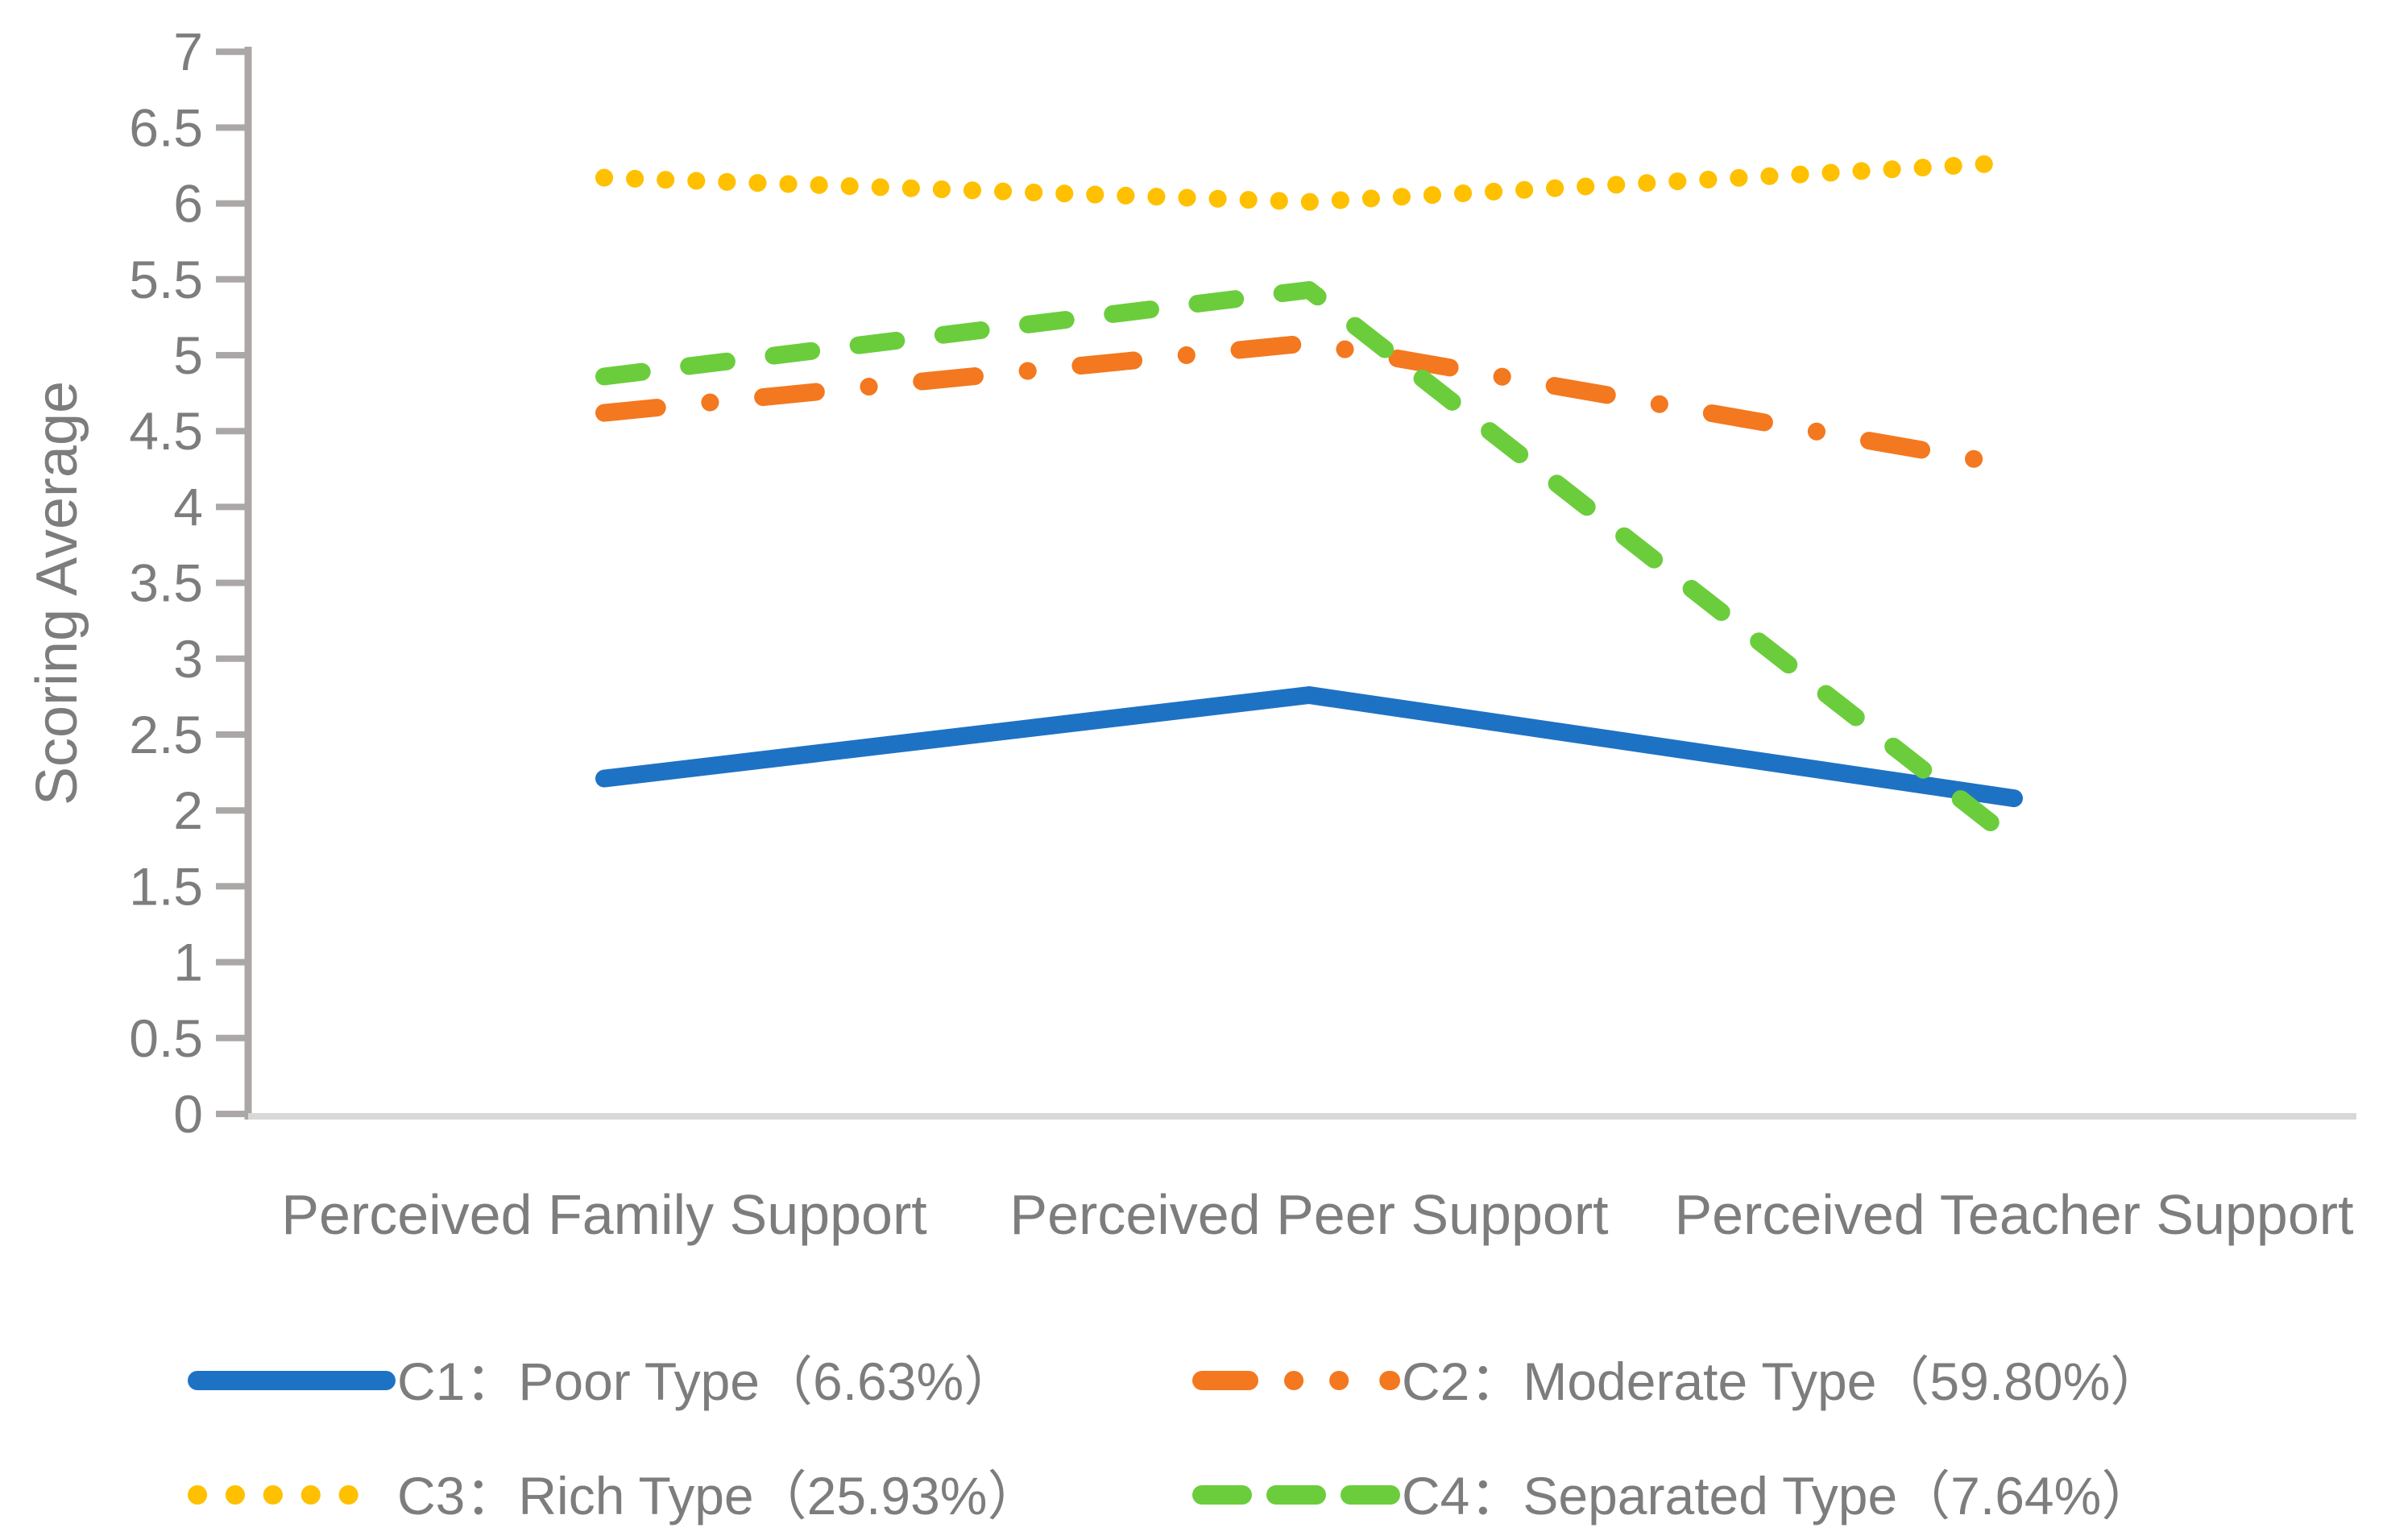 Image resolution: width=2387 pixels, height=1540 pixels. I want to click on y-tick-label: 1, so click(188, 962).